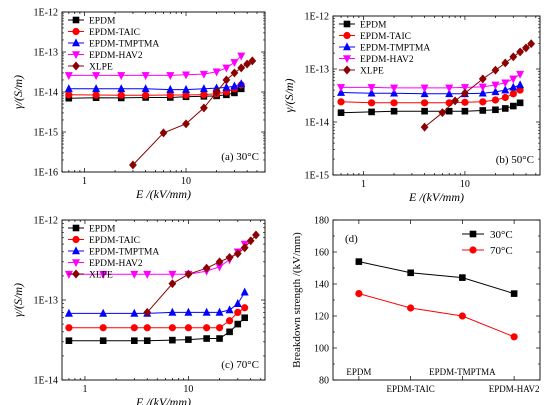  I want to click on x-axis-label: E /(kV/mm), so click(436, 197).